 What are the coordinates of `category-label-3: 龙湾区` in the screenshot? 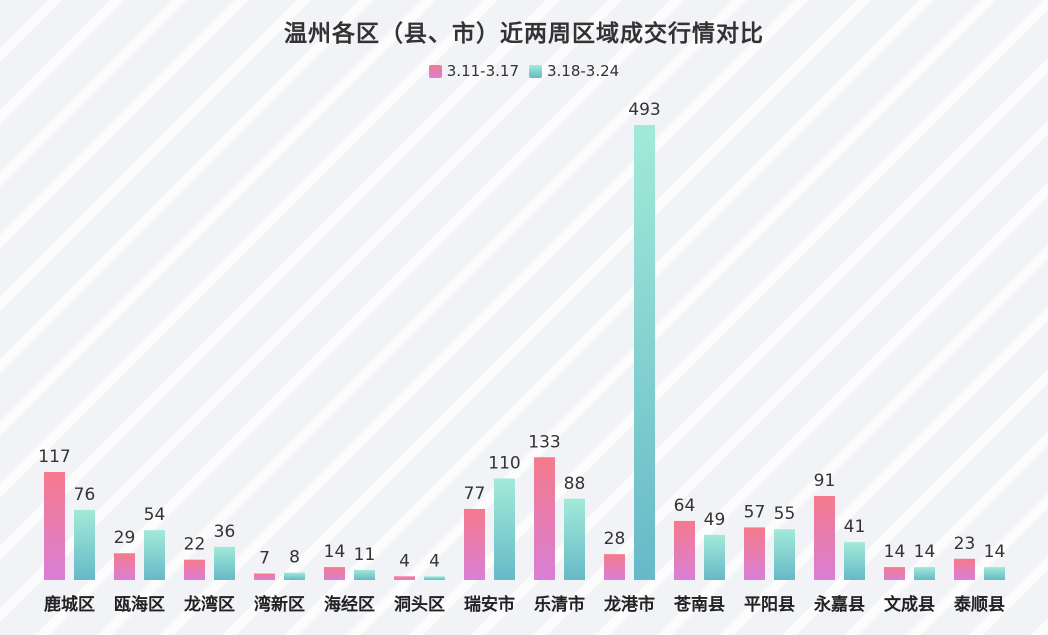 It's located at (209, 604).